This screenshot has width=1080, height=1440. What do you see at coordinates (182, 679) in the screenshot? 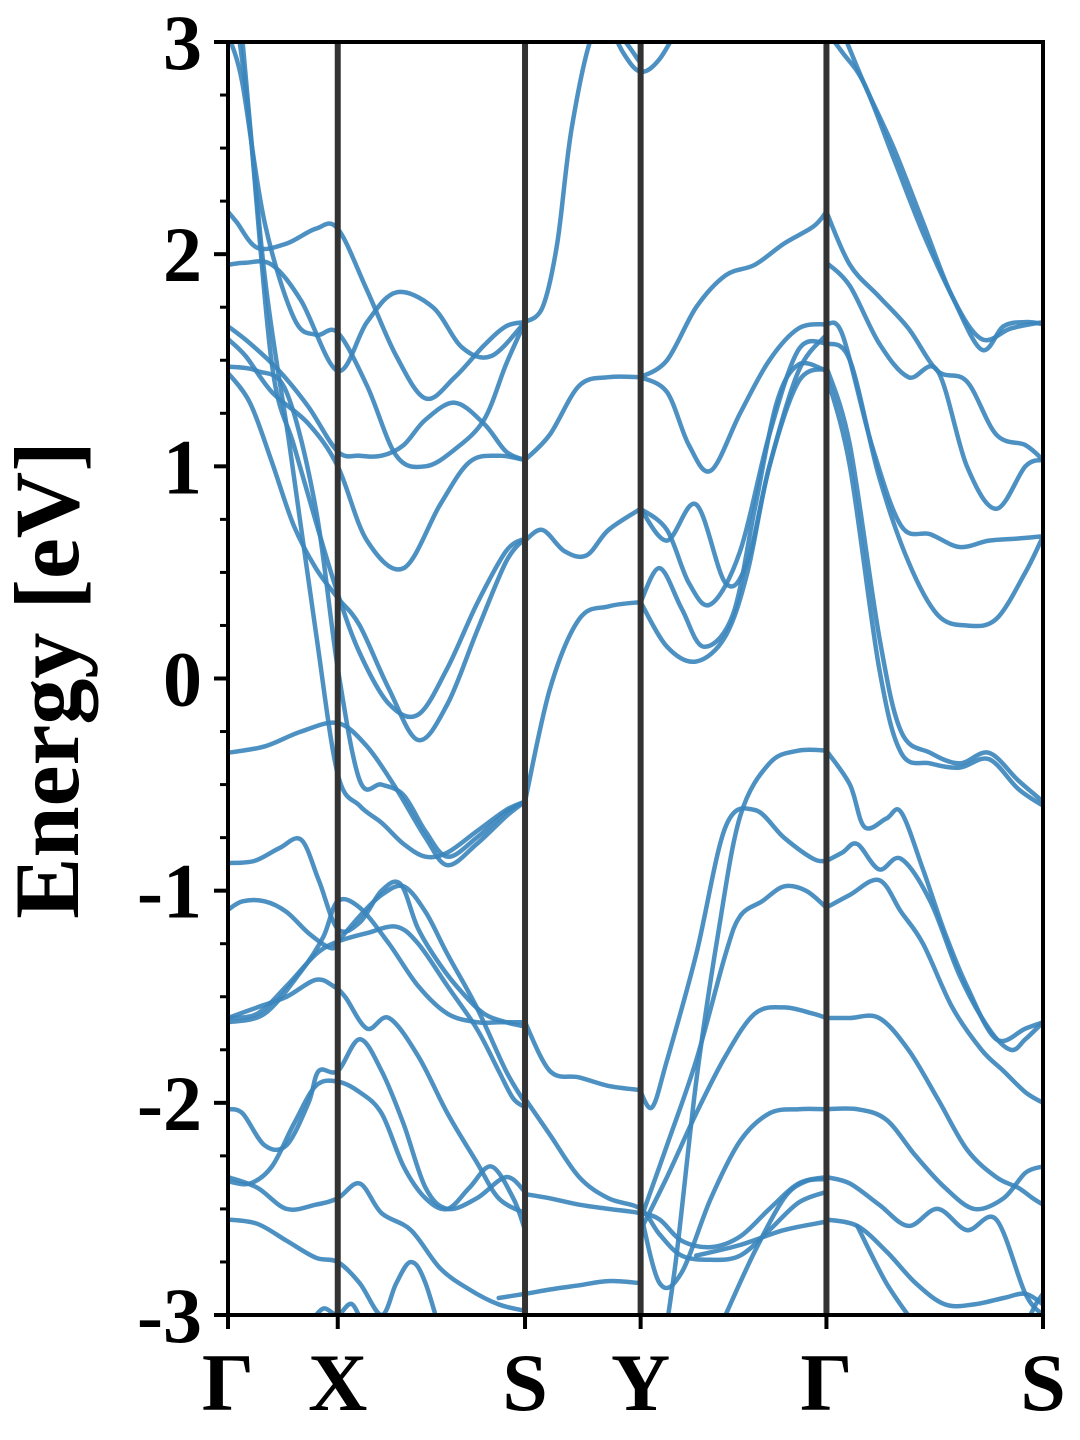
I see `y-tick-label: 0` at bounding box center [182, 679].